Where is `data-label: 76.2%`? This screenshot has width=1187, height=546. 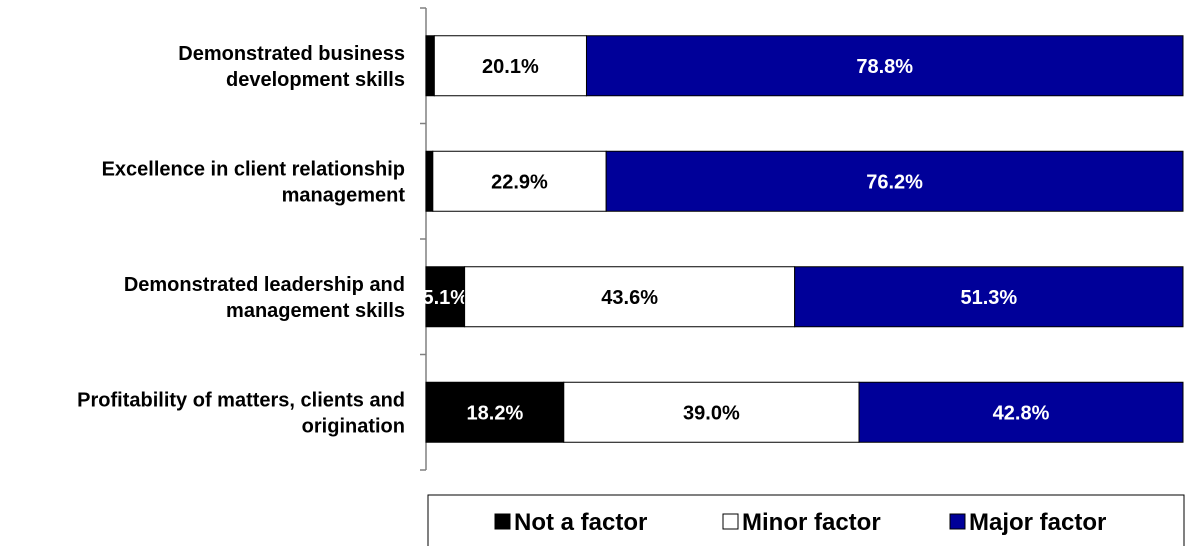
data-label: 76.2% is located at coordinates (894, 182).